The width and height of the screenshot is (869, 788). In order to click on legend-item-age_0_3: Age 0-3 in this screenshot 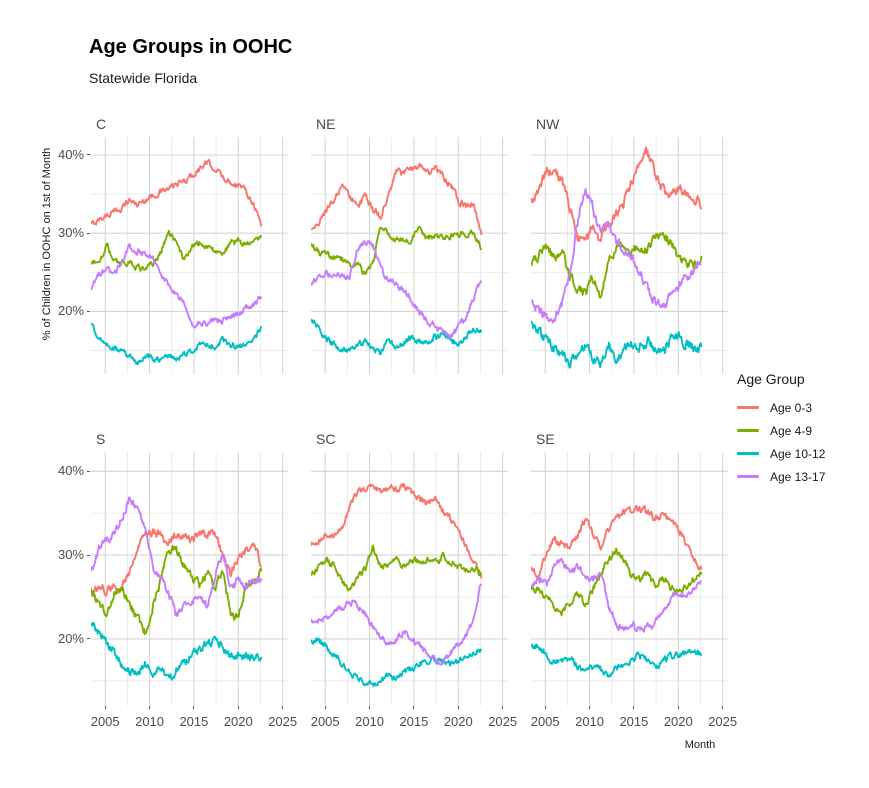, I will do `click(781, 407)`.